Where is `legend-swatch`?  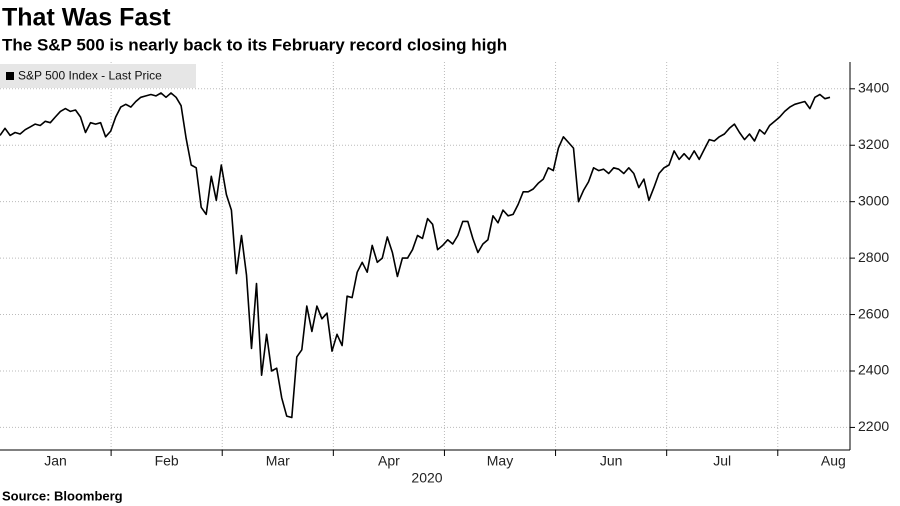
legend-swatch is located at coordinates (10, 76).